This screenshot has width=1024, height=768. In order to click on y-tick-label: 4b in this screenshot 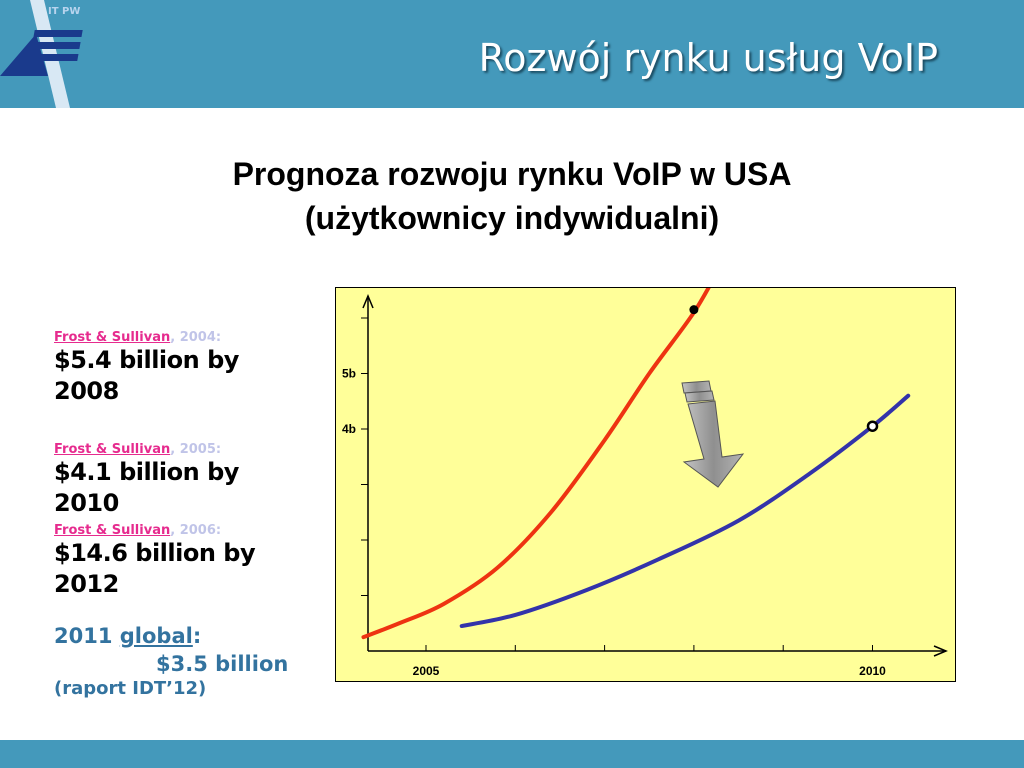, I will do `click(349, 429)`.